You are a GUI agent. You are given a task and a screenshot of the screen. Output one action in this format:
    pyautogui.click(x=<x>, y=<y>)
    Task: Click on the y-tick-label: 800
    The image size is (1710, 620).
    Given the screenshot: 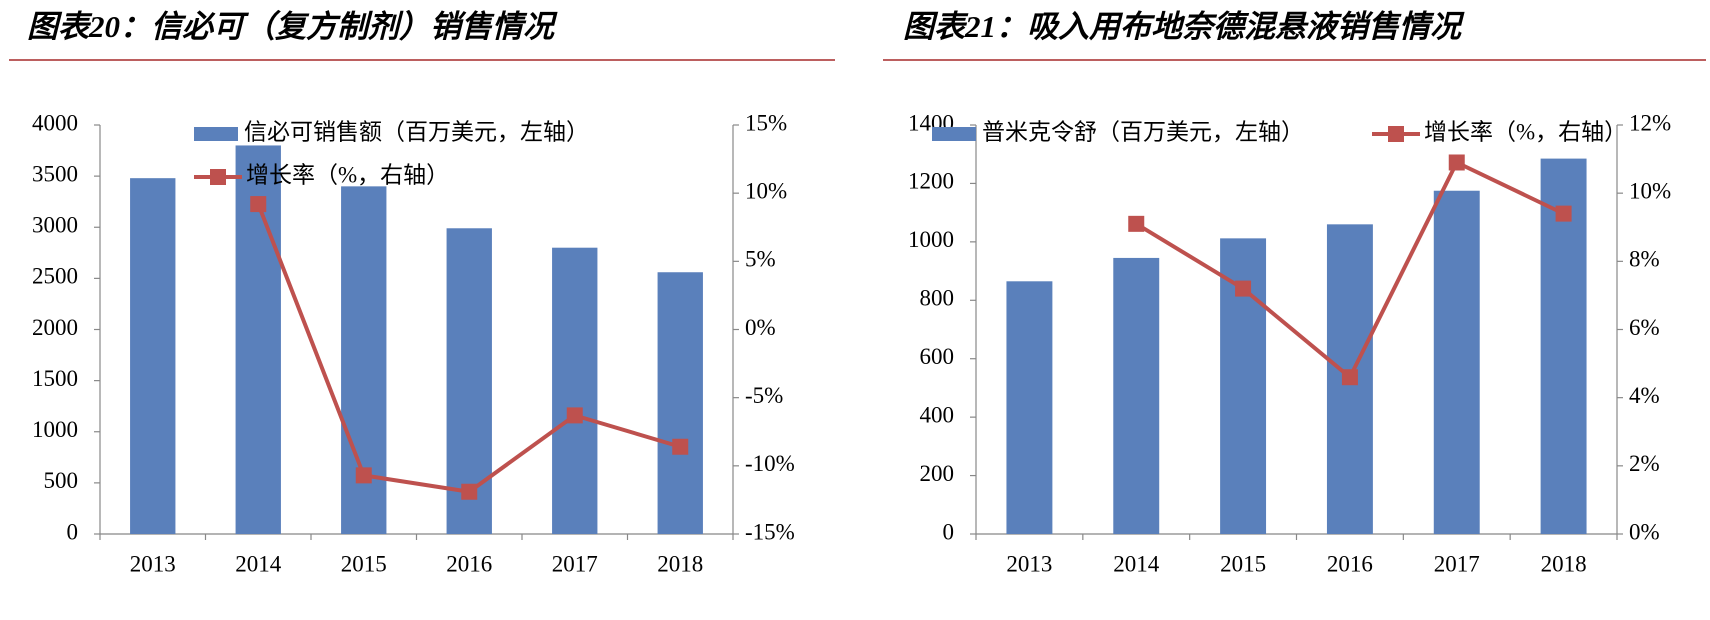 What is the action you would take?
    pyautogui.click(x=937, y=298)
    